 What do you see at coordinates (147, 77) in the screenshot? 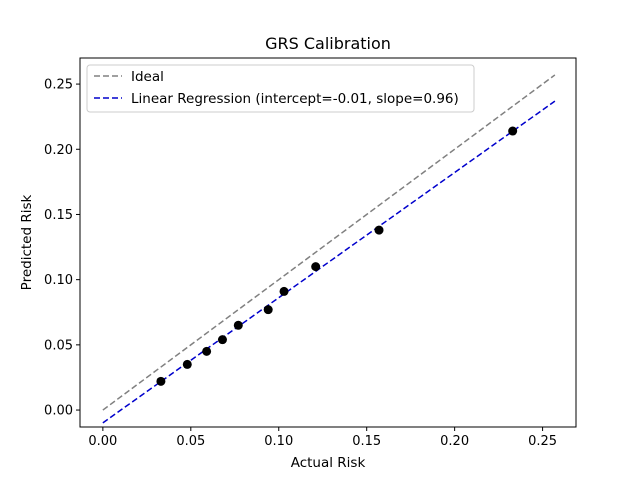
I see `legend-label-ideal: Ideal` at bounding box center [147, 77].